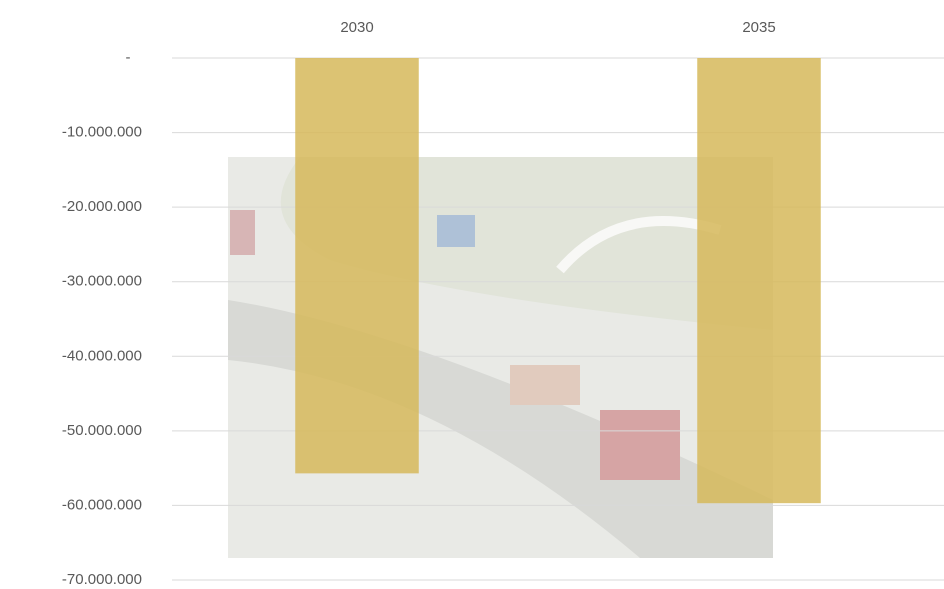 The image size is (944, 589). I want to click on y-tick-label: -50.000.000, so click(102, 430).